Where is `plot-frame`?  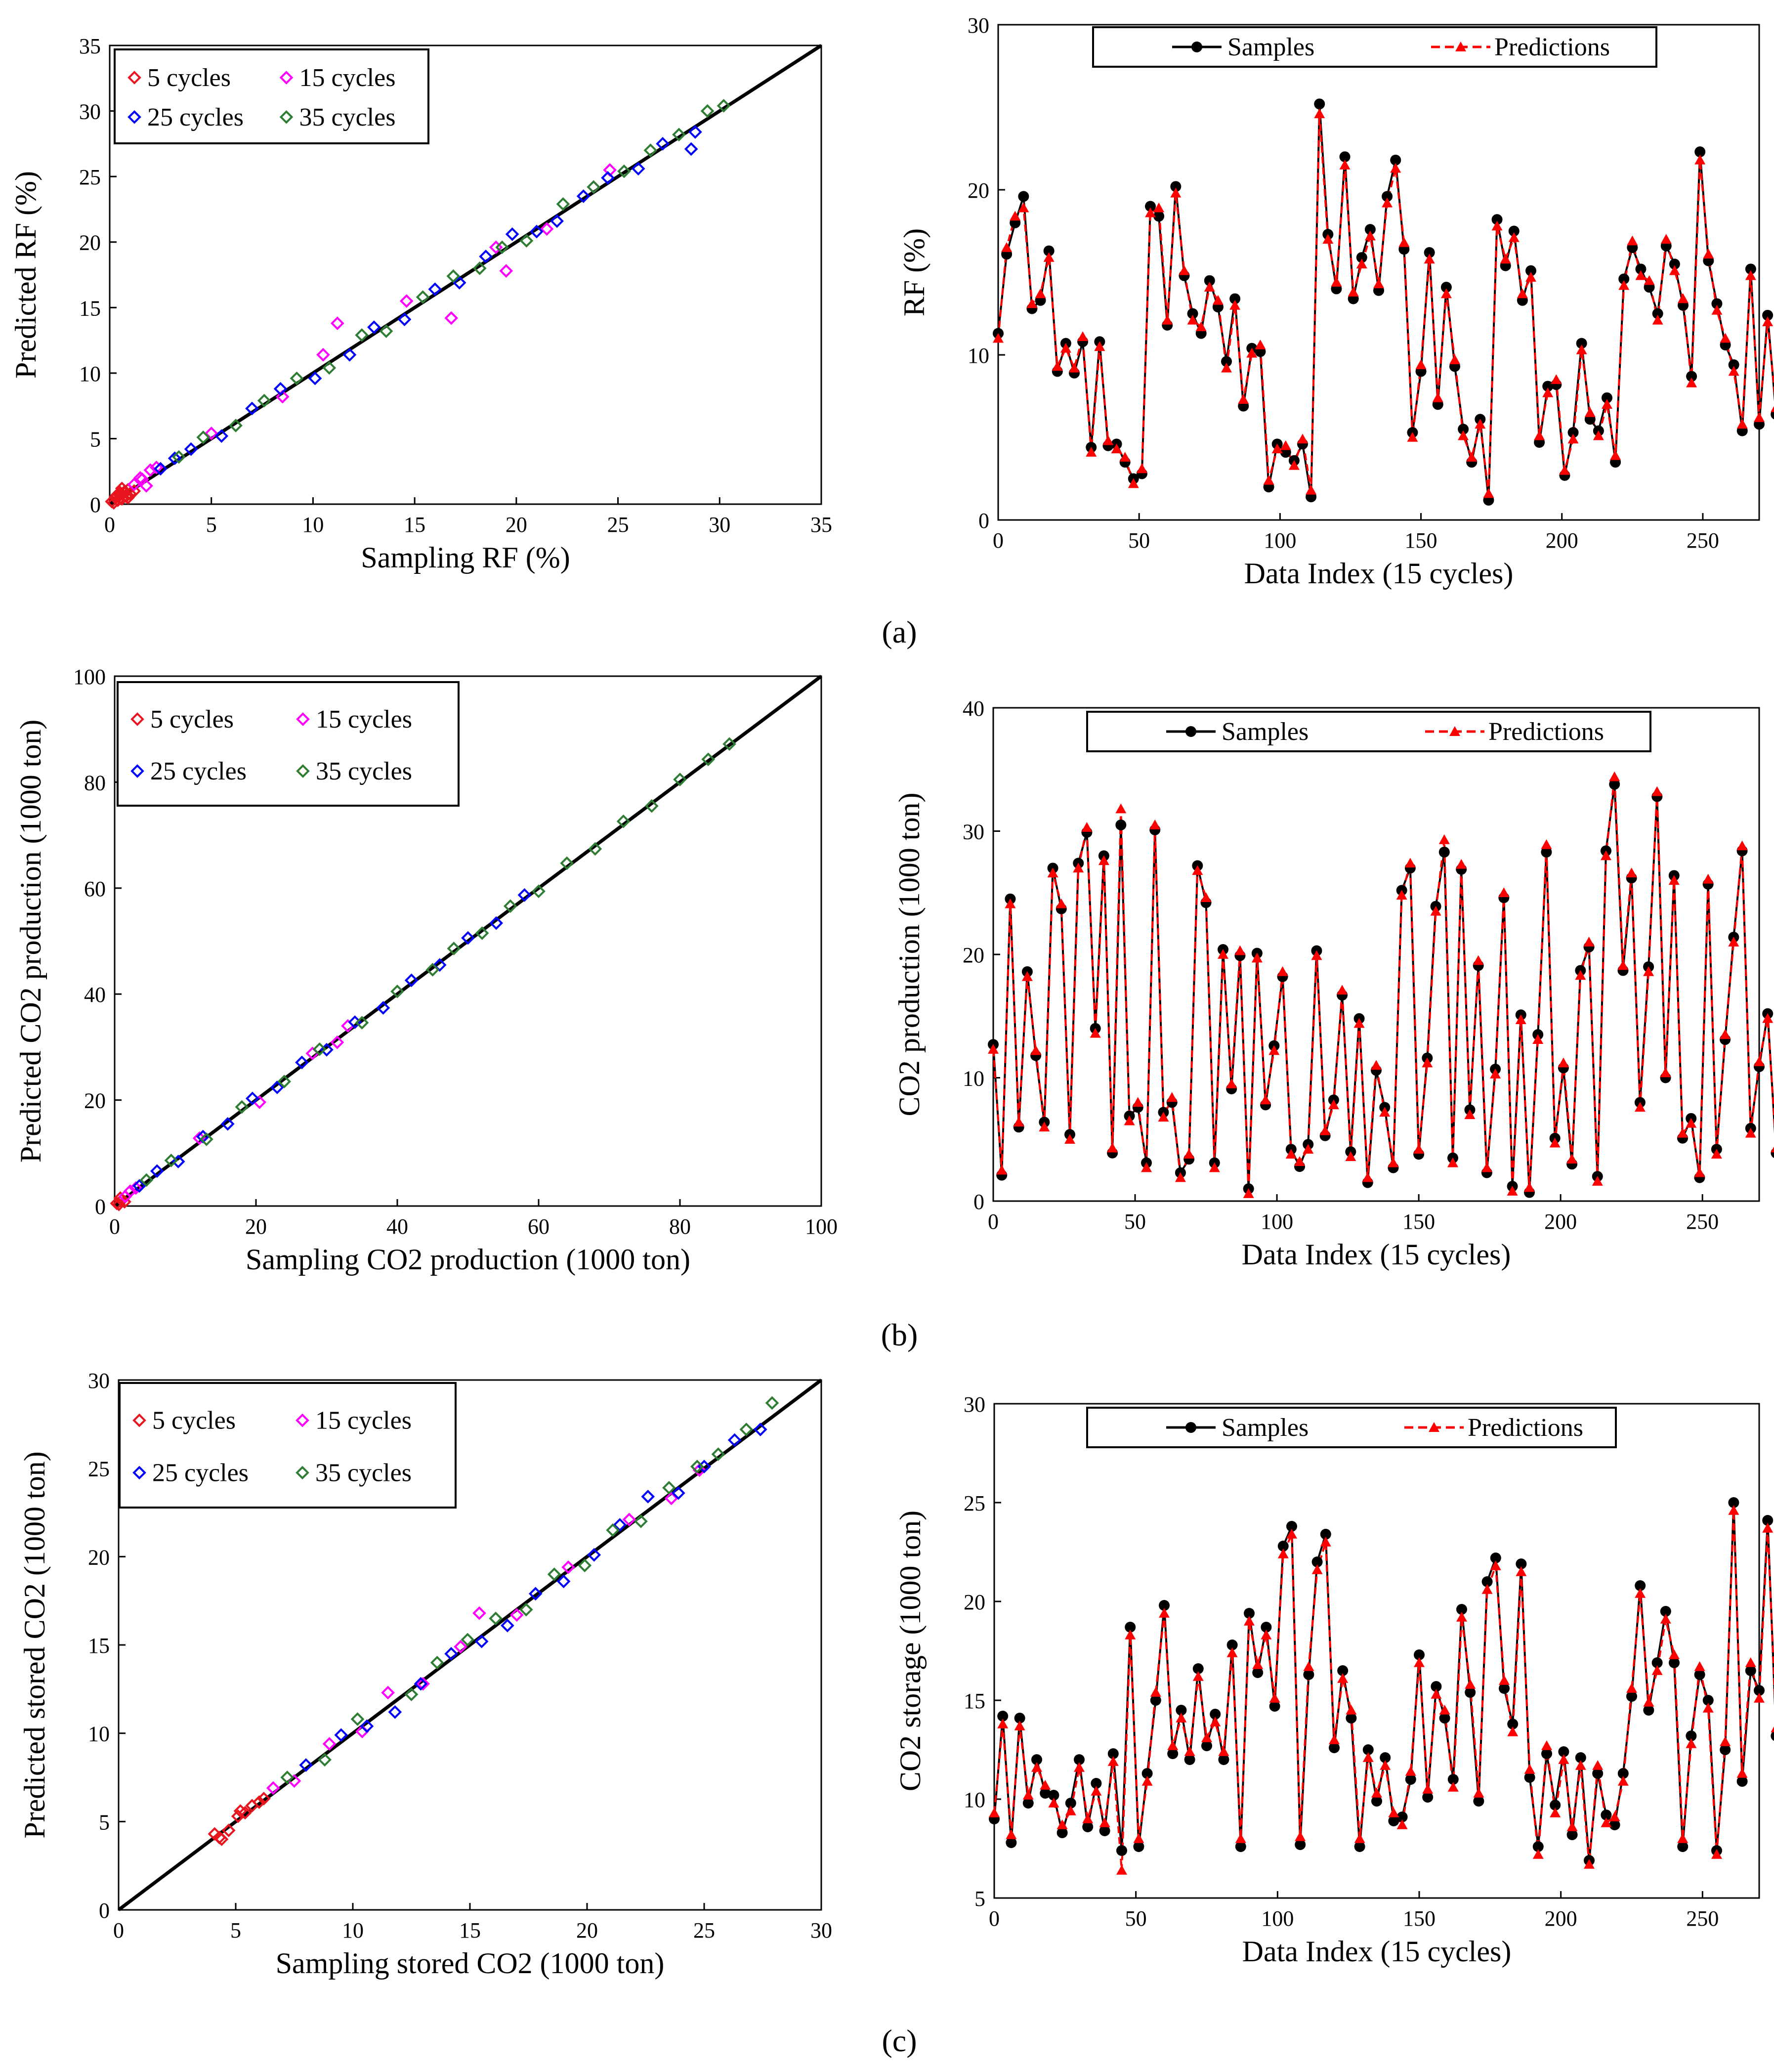
plot-frame is located at coordinates (1376, 954).